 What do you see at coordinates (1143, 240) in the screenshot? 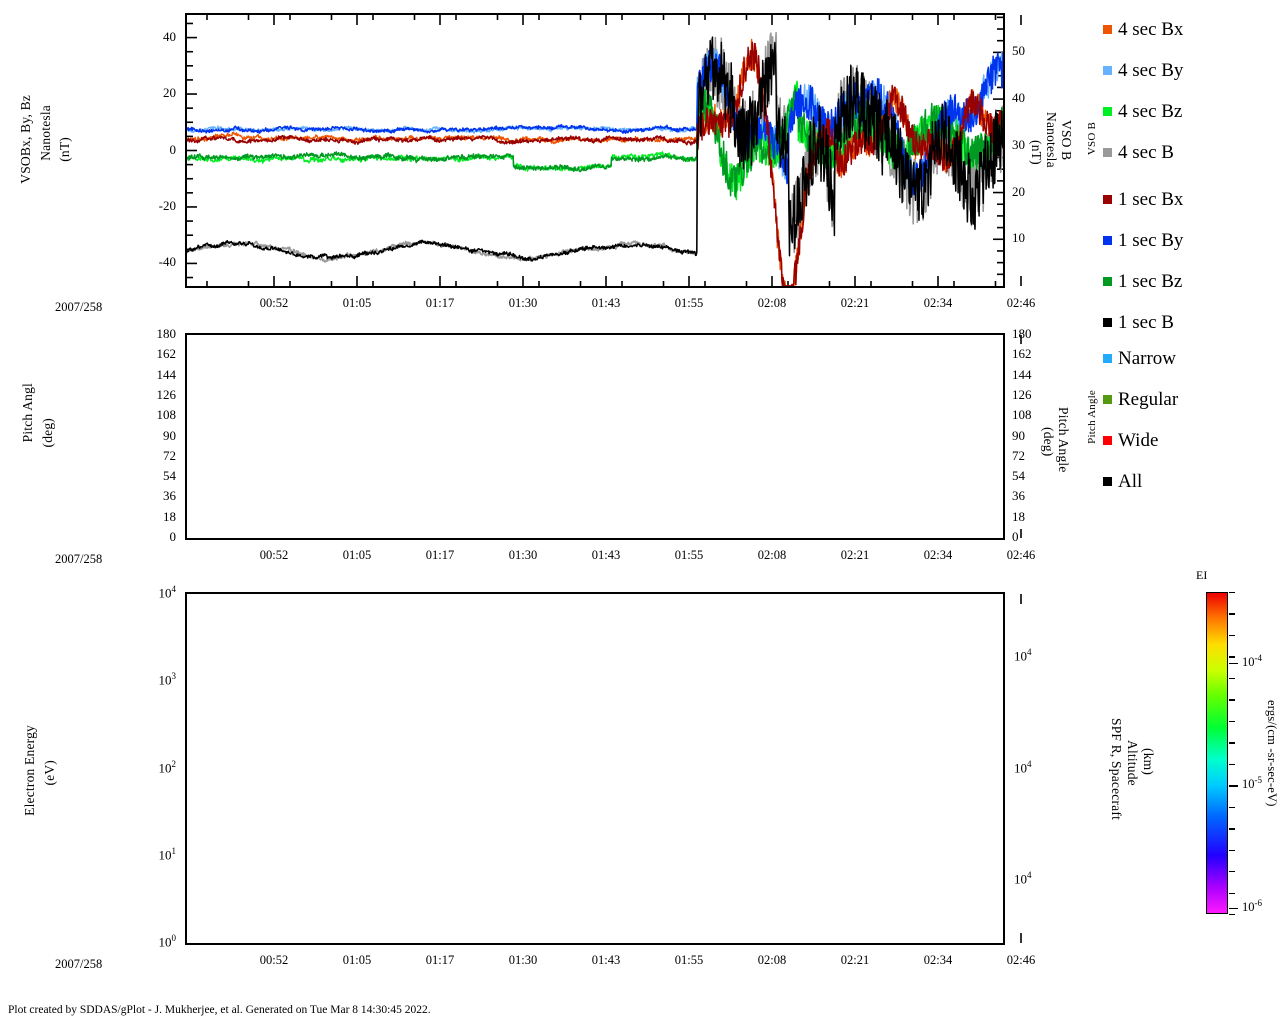
I see `legend-item: 1 sec By` at bounding box center [1143, 240].